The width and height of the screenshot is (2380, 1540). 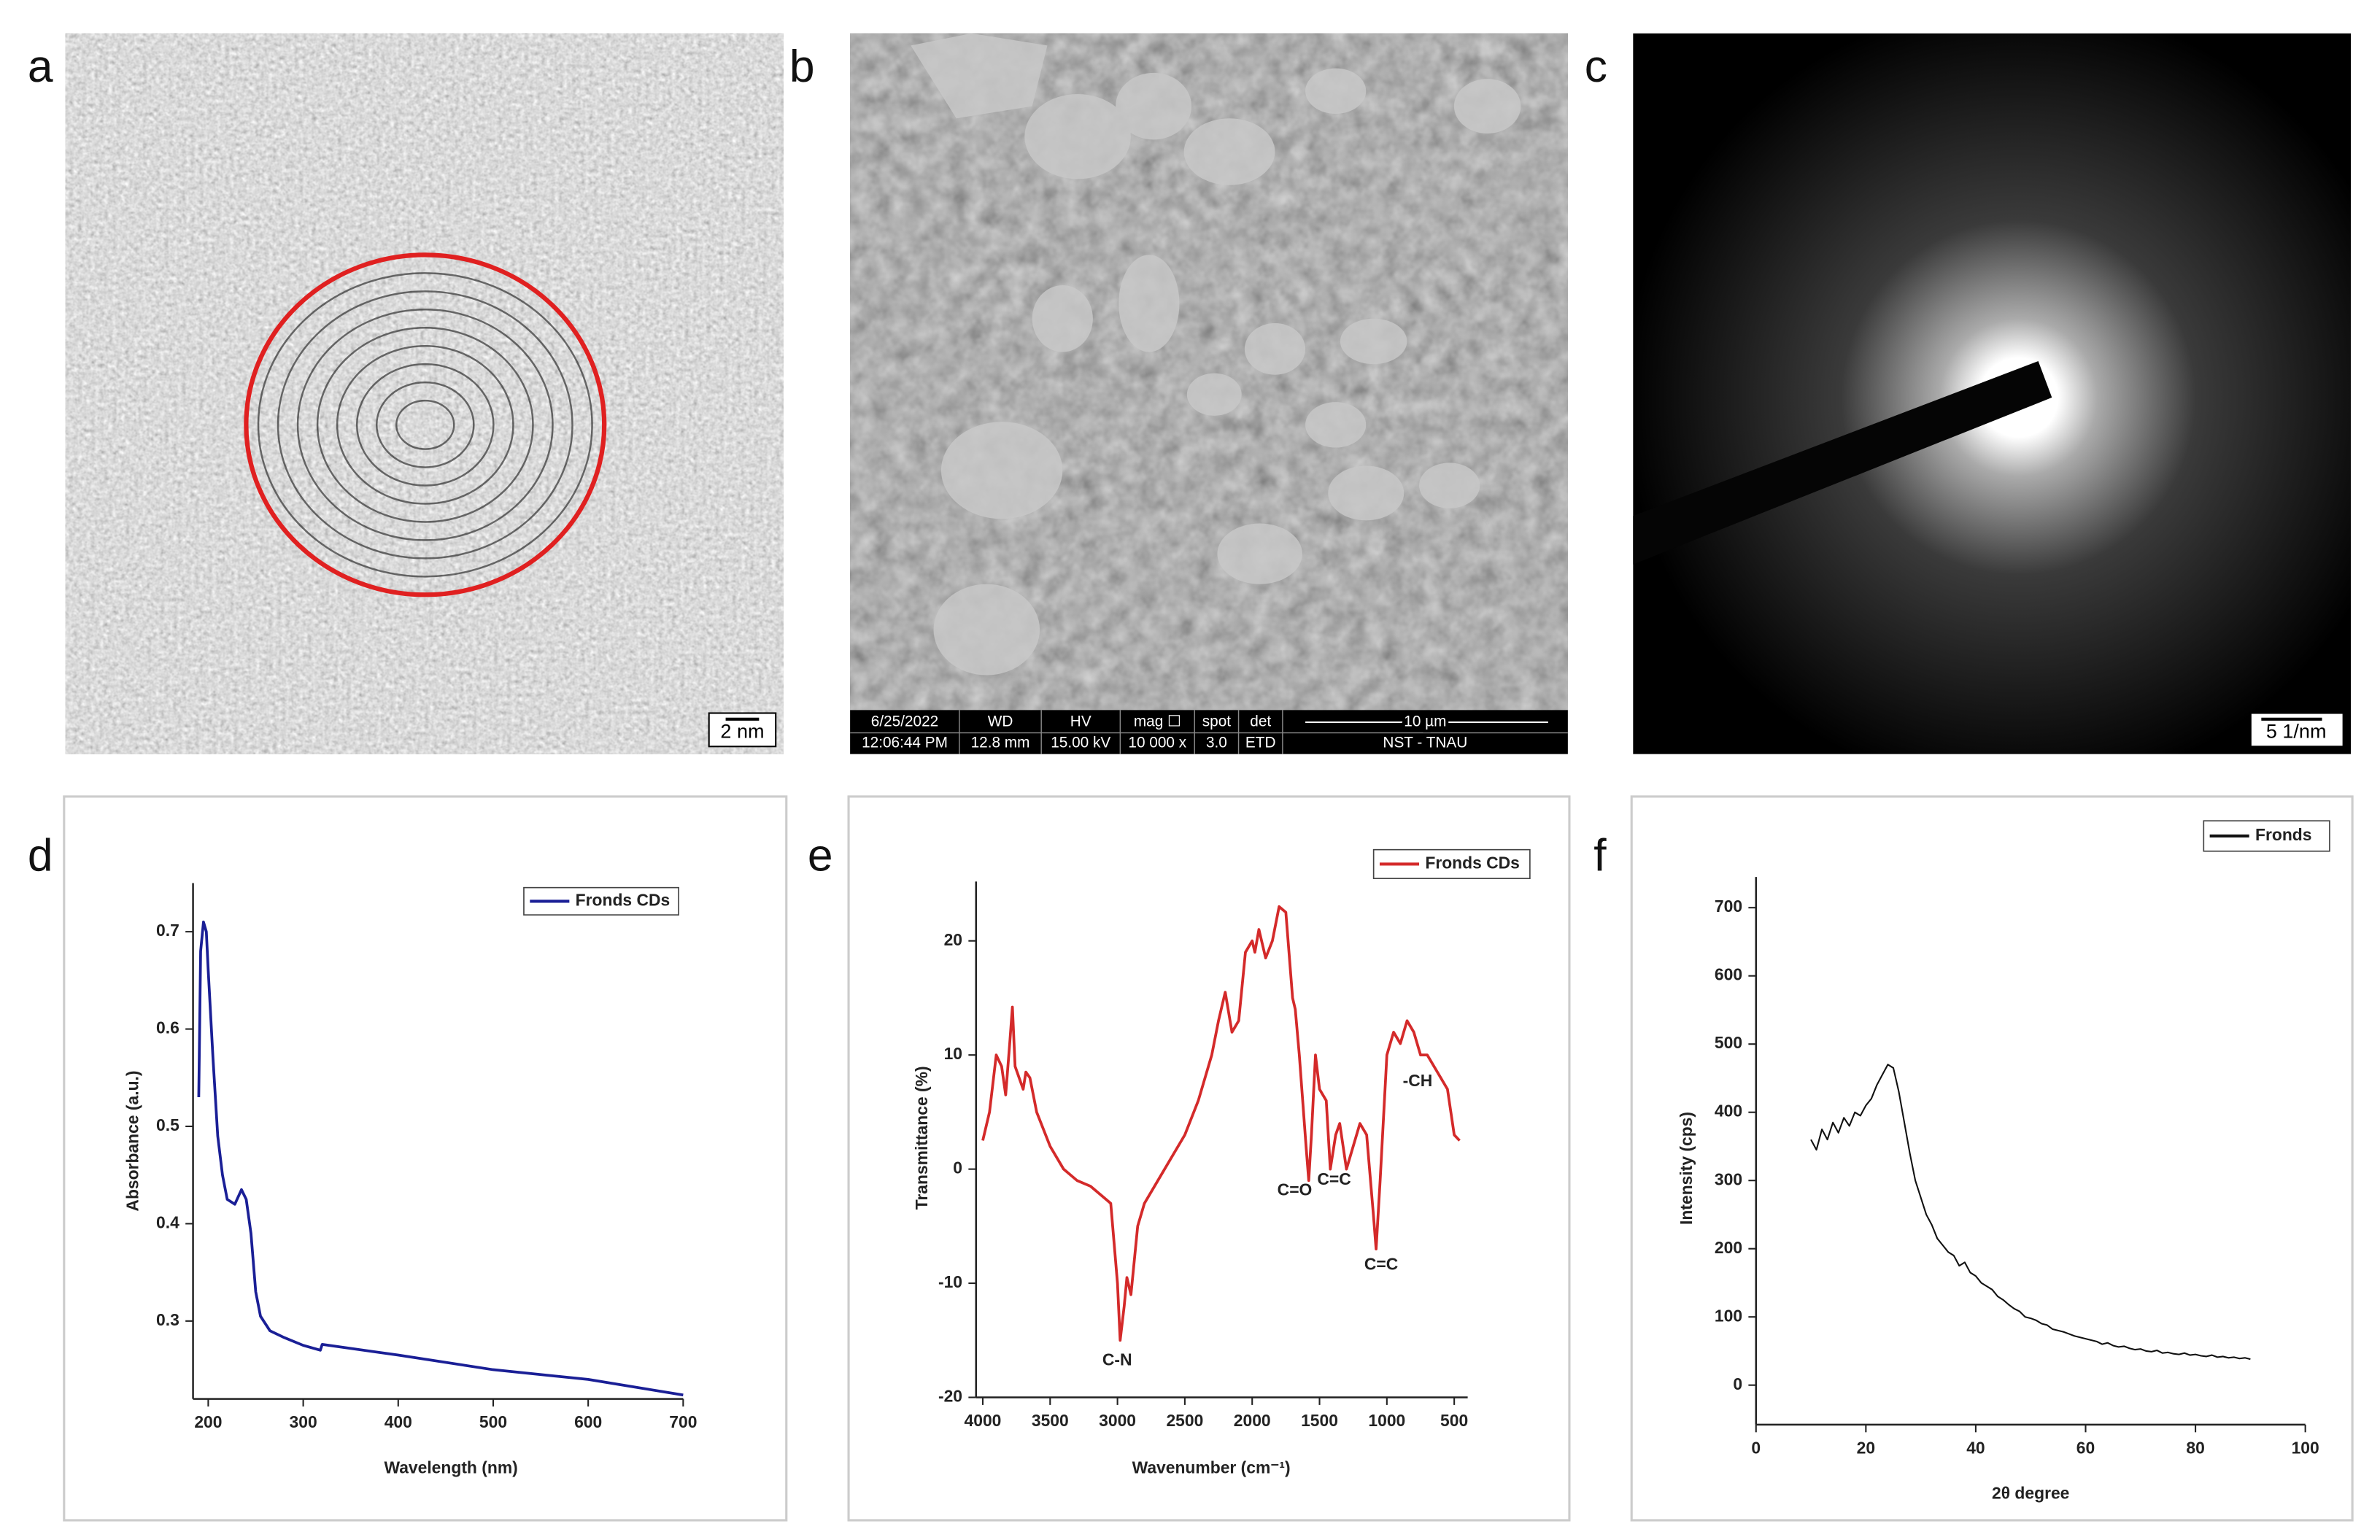 I want to click on x-tick-label: 200, so click(x=208, y=1421).